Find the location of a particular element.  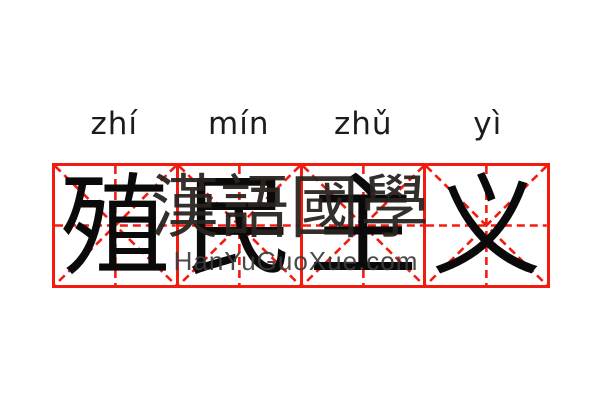

character-3: 主 is located at coordinates (362, 227).